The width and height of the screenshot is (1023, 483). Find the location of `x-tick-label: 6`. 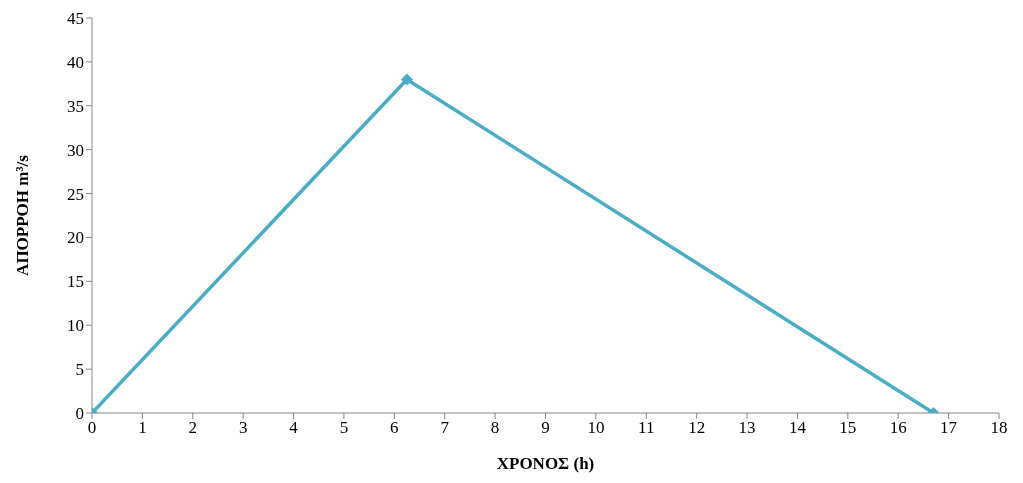

x-tick-label: 6 is located at coordinates (394, 428).